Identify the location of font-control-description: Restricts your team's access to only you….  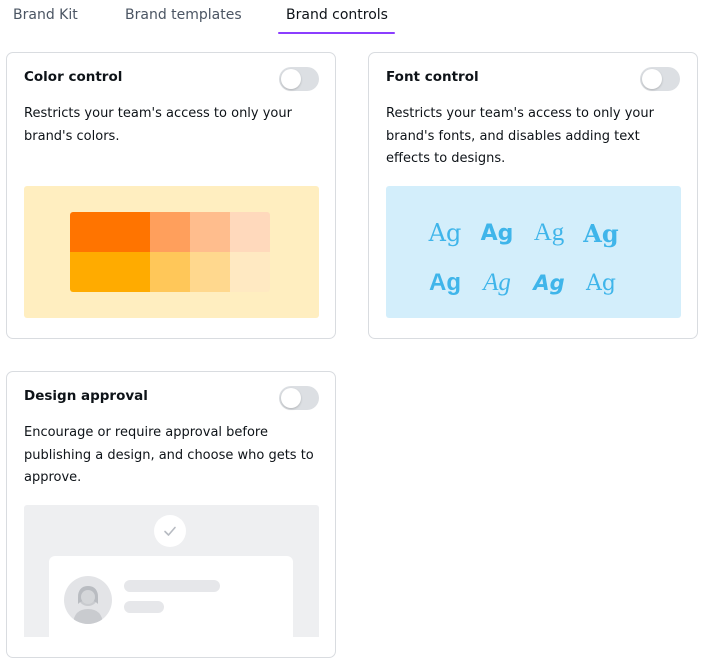
(520, 136).